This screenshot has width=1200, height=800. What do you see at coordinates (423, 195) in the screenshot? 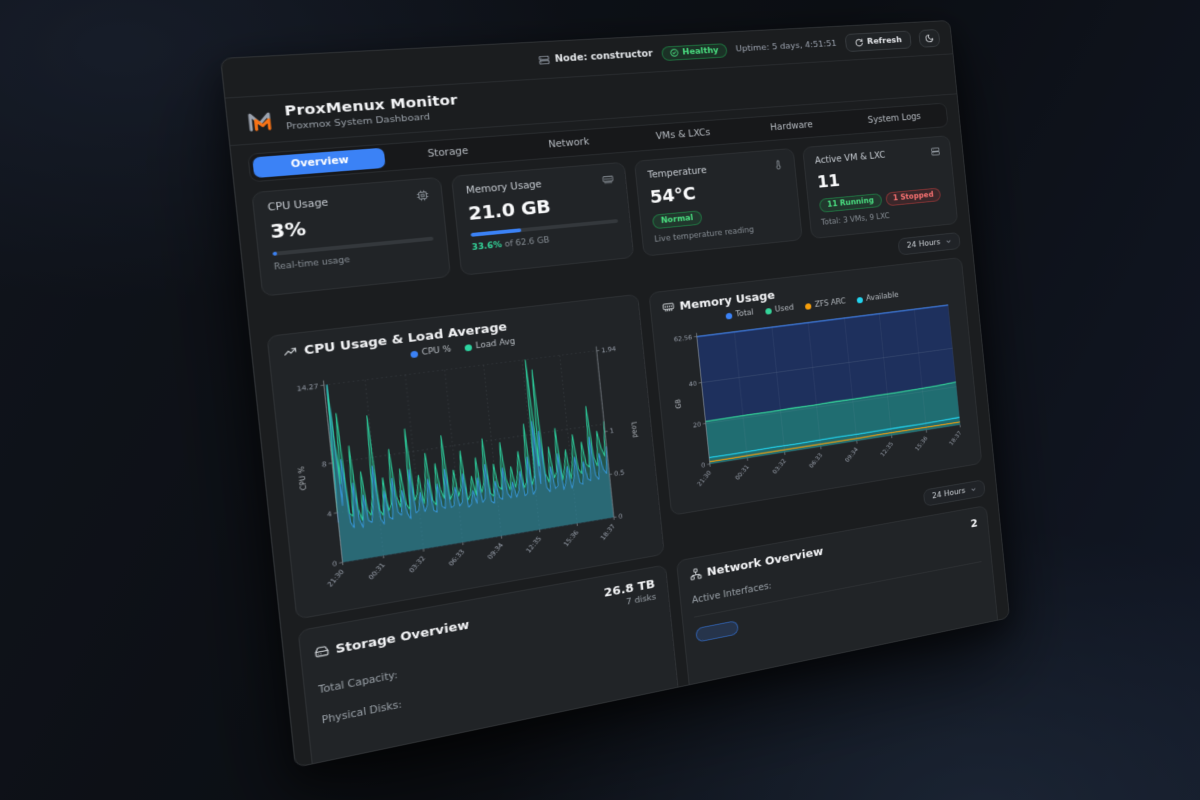
I see `cpu-icon` at bounding box center [423, 195].